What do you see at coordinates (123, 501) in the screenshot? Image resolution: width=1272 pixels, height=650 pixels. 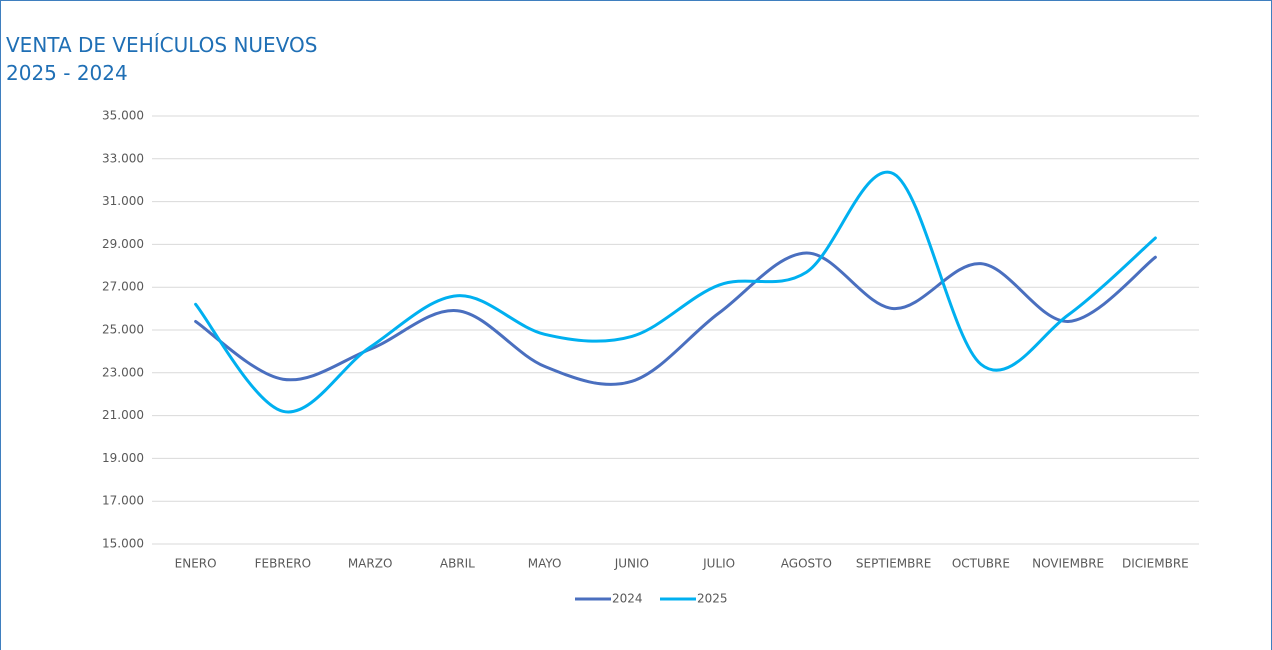 I see `y-tick-label: 17.000` at bounding box center [123, 501].